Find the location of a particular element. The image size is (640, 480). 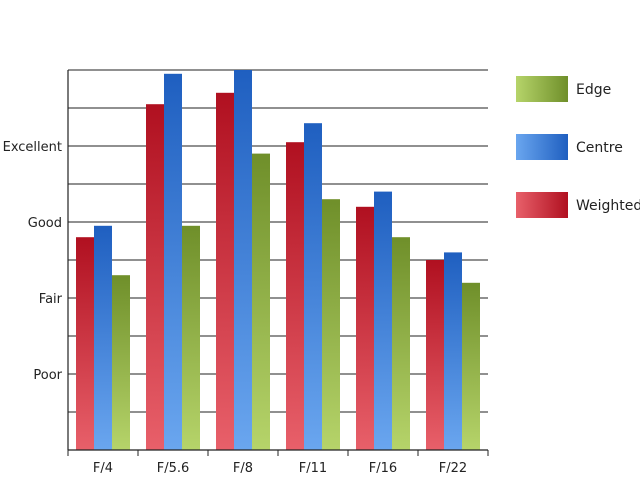

bar-edge-f11 is located at coordinates (331, 324).